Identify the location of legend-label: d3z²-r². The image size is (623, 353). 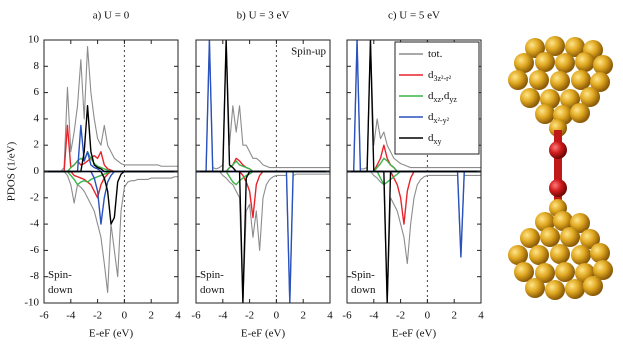
(440, 76).